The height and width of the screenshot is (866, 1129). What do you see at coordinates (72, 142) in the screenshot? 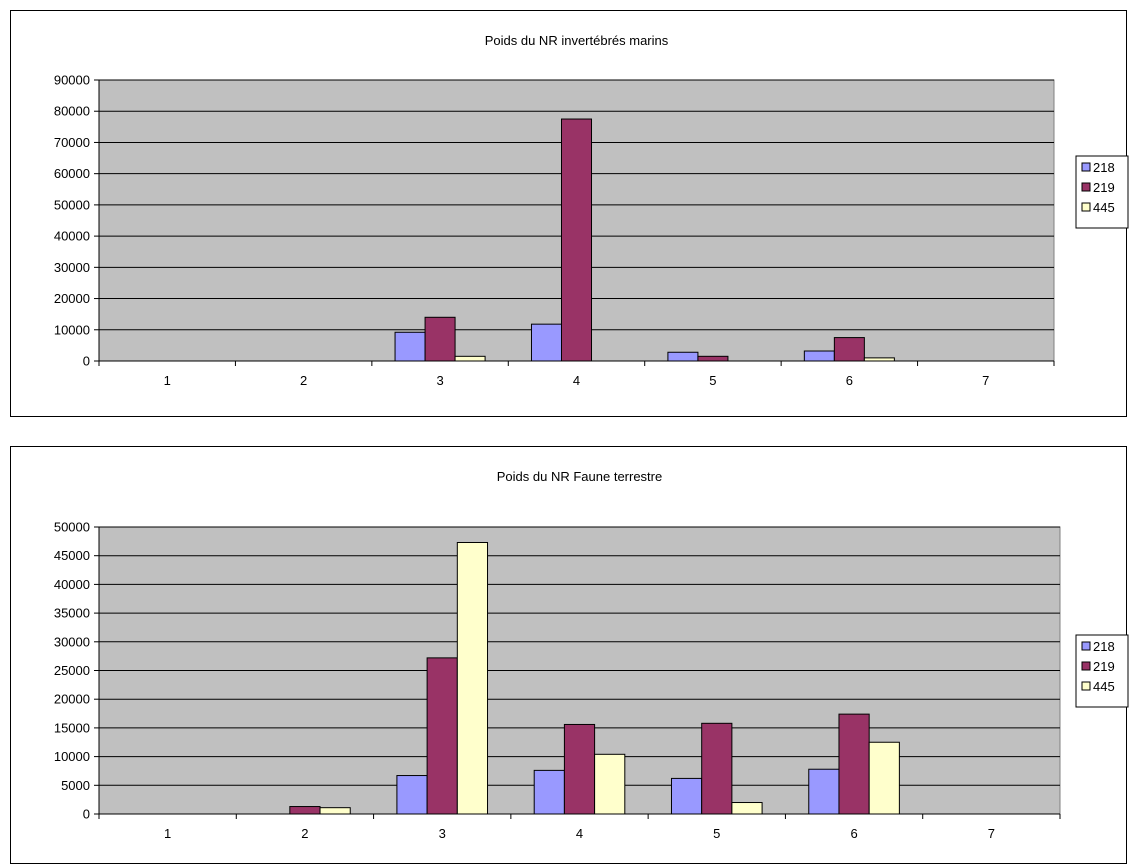
I see `y-tick-label: 70000` at bounding box center [72, 142].